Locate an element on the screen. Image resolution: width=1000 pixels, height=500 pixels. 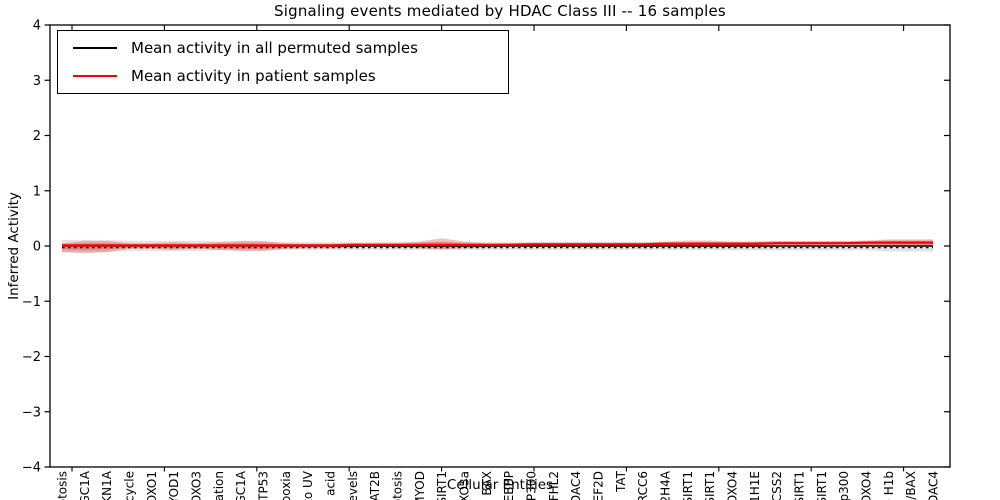
legend-item-permuted: Mean activity in all permuted samples is located at coordinates (290, 48).